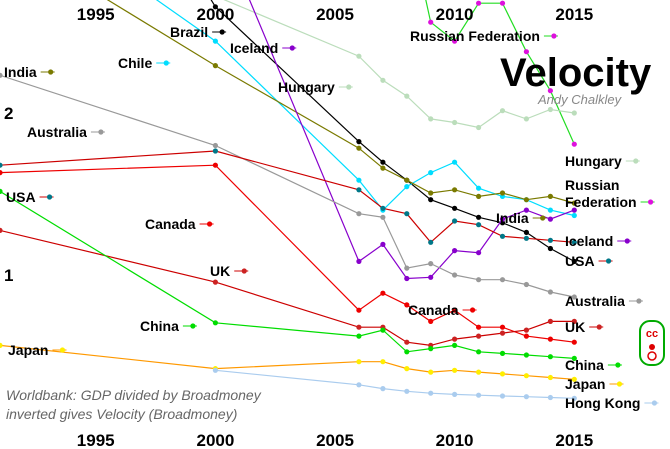 The height and width of the screenshot is (449, 670). What do you see at coordinates (455, 14) in the screenshot?
I see `x-tick-top-2010: 2010` at bounding box center [455, 14].